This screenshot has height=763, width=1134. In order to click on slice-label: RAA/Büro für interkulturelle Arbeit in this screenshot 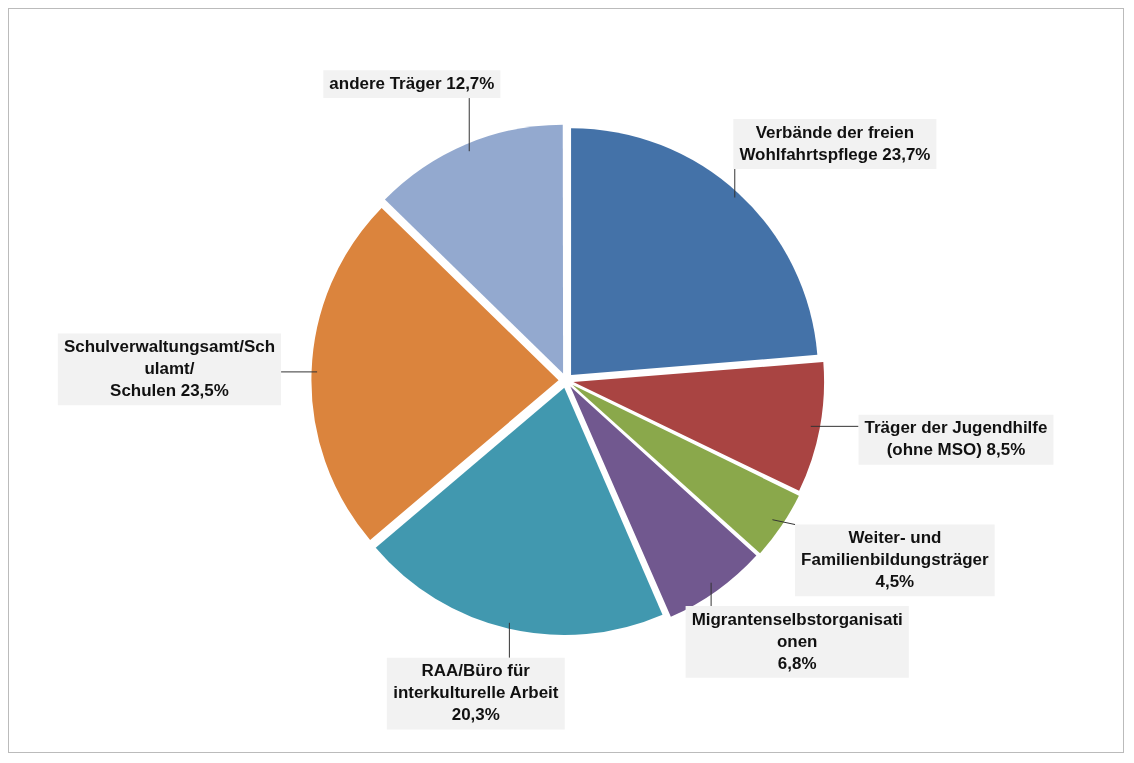, I will do `click(476, 682)`.